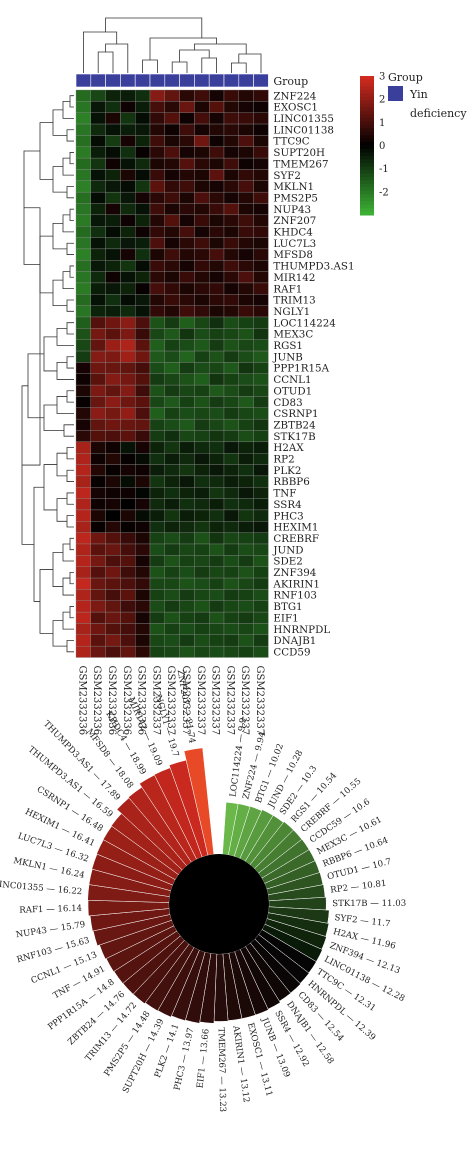 This screenshot has width=474, height=1167. I want to click on row-label: ZNF394, so click(294, 573).